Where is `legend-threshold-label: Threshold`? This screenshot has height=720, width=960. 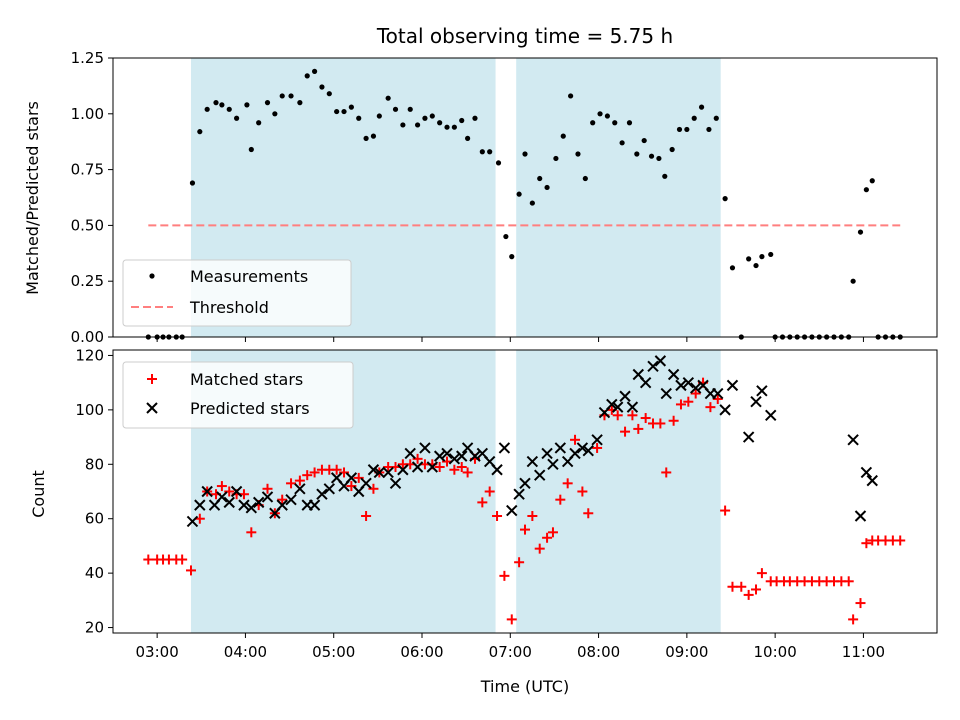 legend-threshold-label: Threshold is located at coordinates (229, 307).